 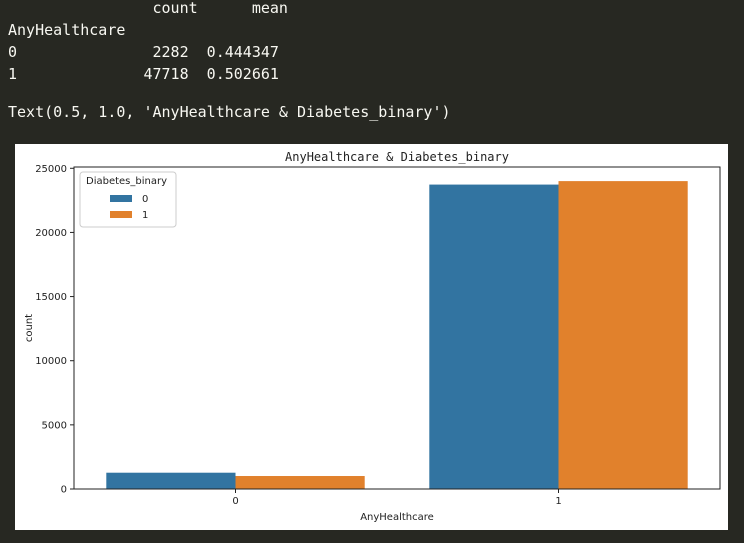 I want to click on x-tick-label: 0, so click(x=235, y=501).